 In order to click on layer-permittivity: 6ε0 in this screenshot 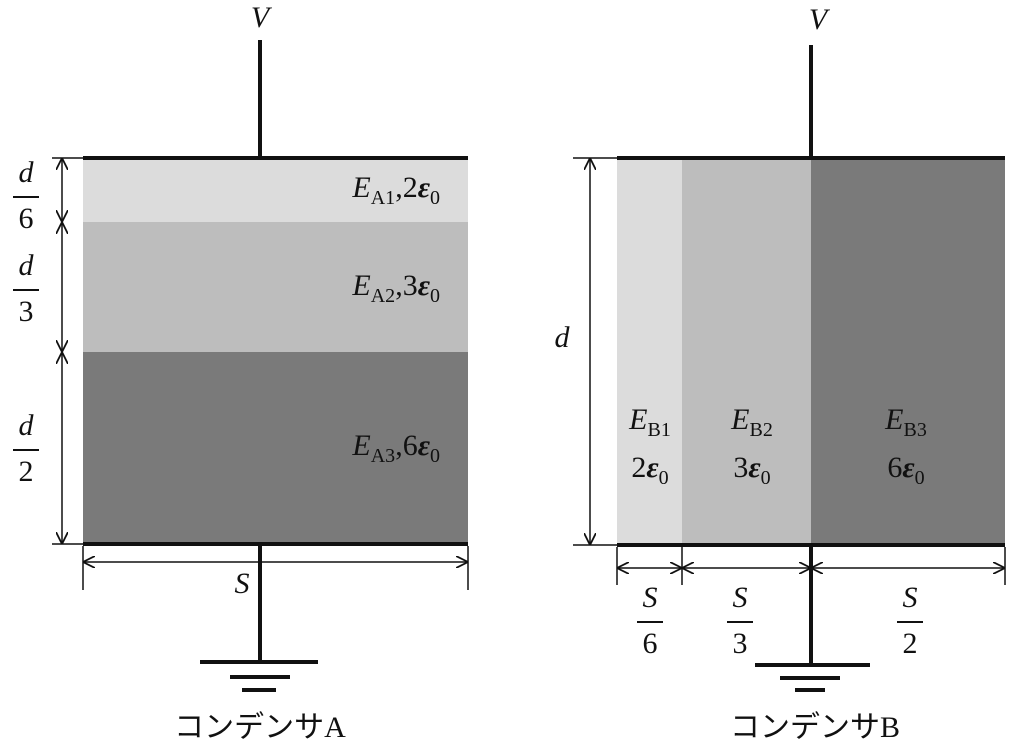, I will do `click(905, 470)`.